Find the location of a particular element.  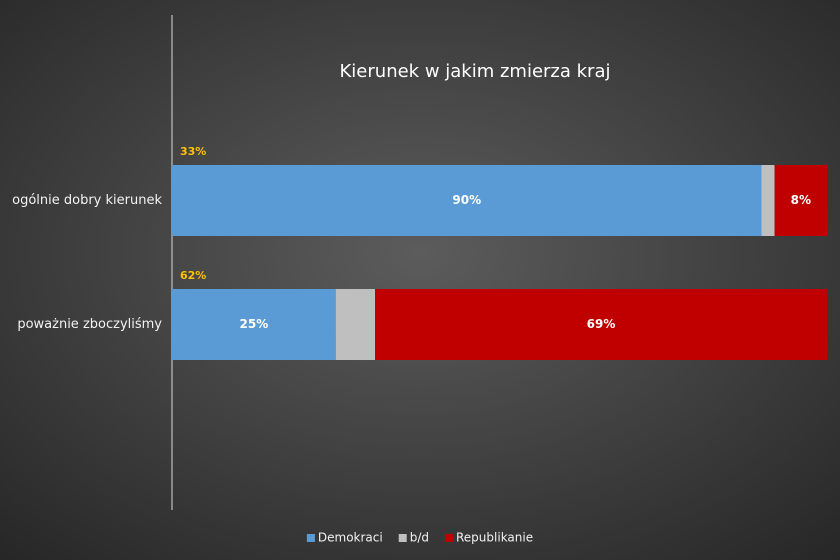

value-label: 8% is located at coordinates (801, 200).